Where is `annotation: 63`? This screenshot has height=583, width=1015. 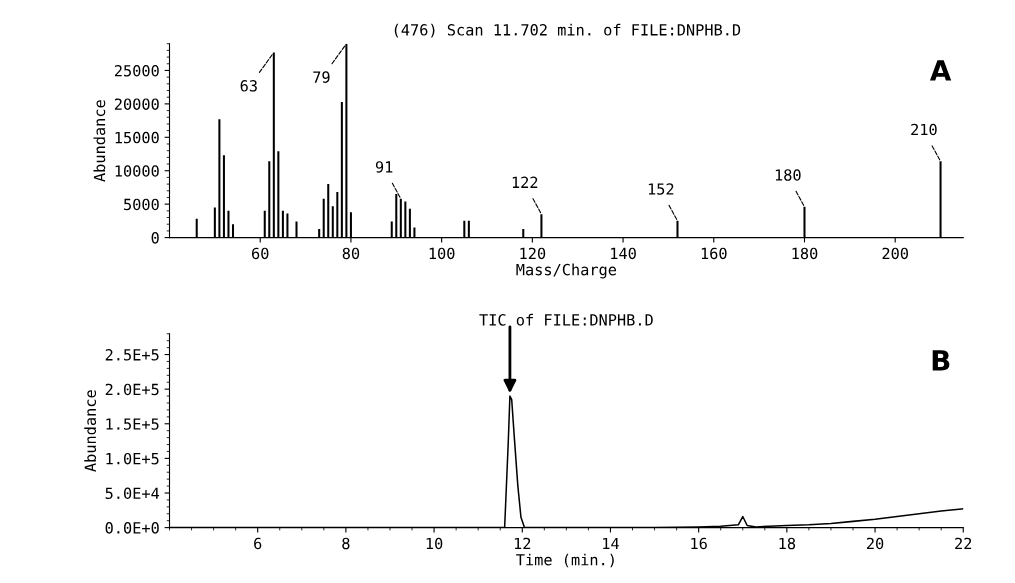 annotation: 63 is located at coordinates (248, 86).